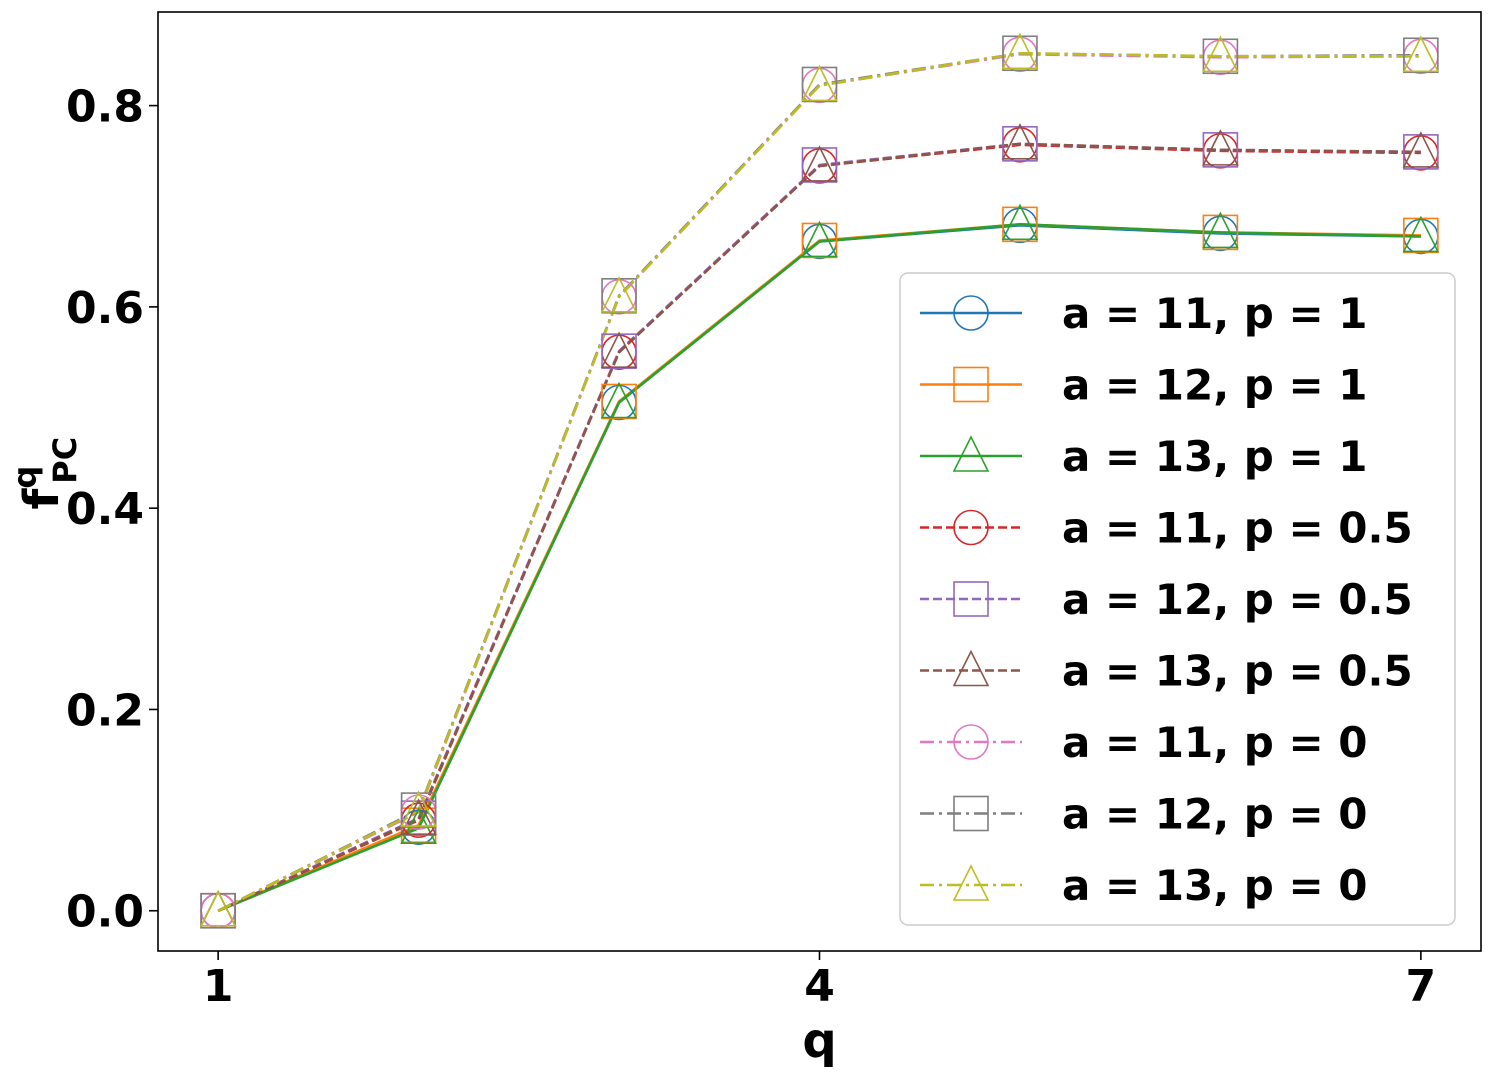 Image resolution: width=1494 pixels, height=1073 pixels. I want to click on legend-item: a = 13, p = 0, so click(1144, 885).